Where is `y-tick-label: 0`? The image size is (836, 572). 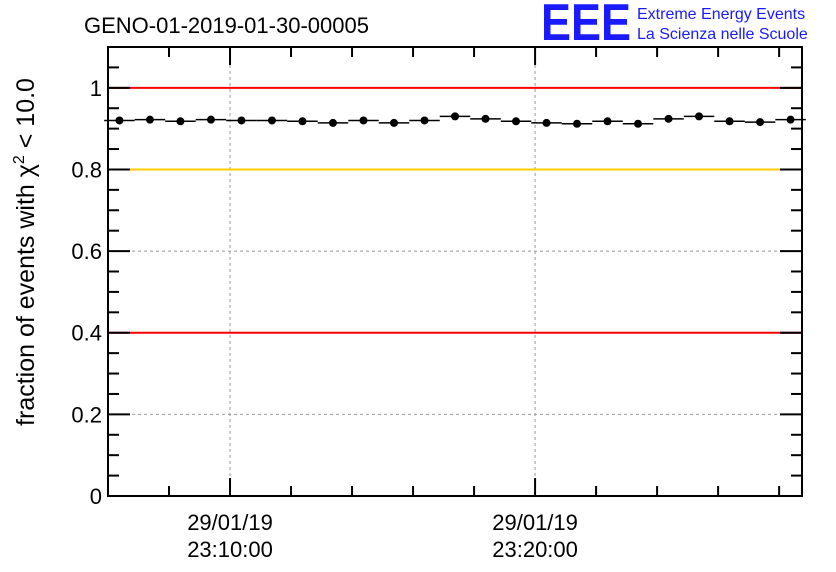
y-tick-label: 0 is located at coordinates (96, 496).